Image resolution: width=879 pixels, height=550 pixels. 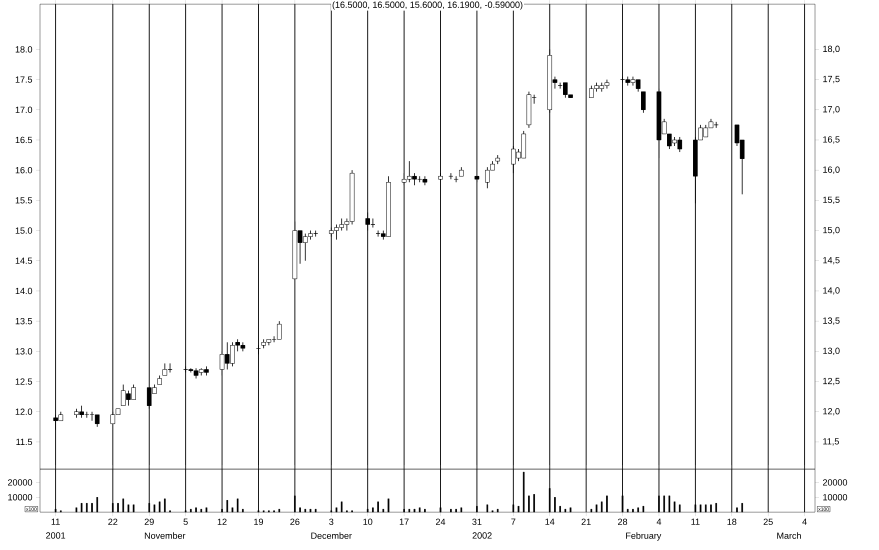 I want to click on y2-tick-label: 17,5, so click(x=831, y=80).